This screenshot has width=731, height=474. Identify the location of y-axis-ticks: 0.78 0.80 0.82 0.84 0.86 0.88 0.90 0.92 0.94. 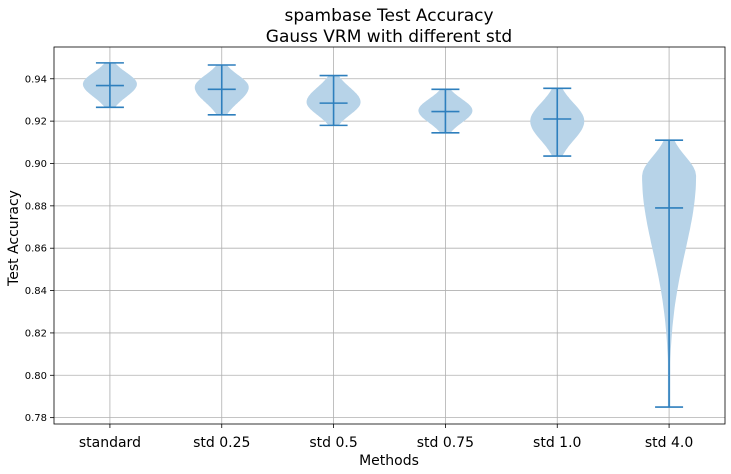
(39, 249).